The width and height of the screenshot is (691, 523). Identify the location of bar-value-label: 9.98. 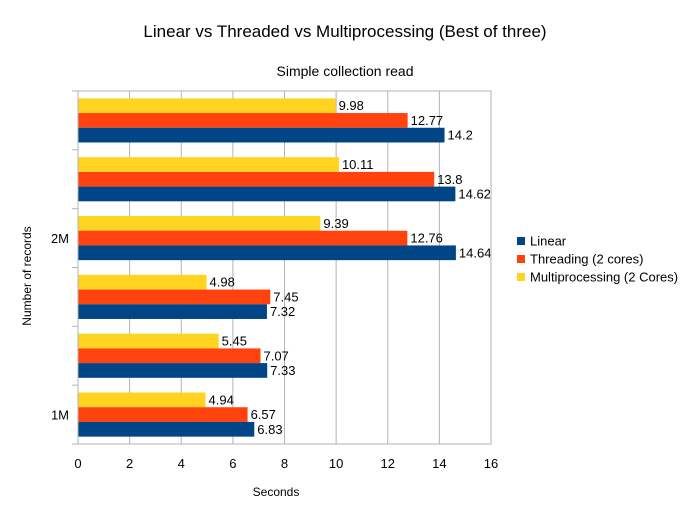
(351, 105).